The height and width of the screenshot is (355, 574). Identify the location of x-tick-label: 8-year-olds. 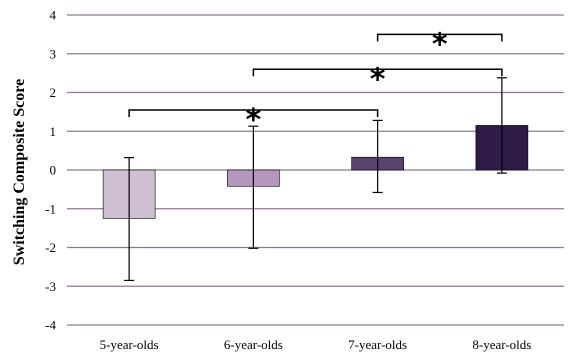
(501, 344).